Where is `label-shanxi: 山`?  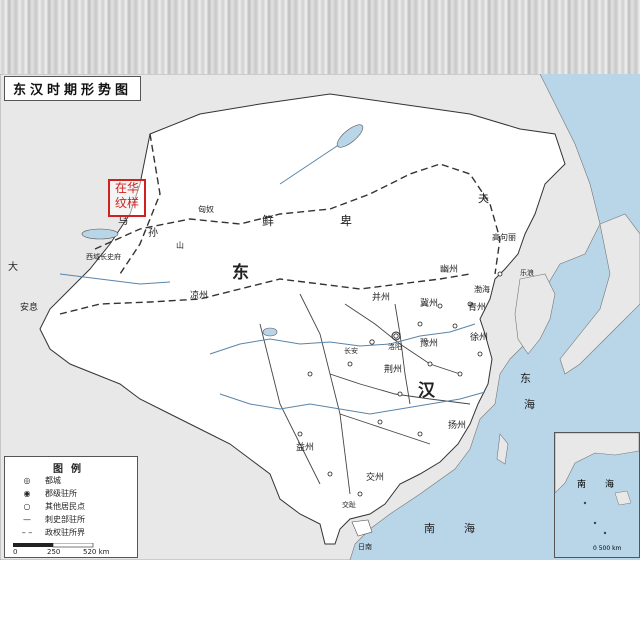
label-shanxi: 山 is located at coordinates (180, 245).